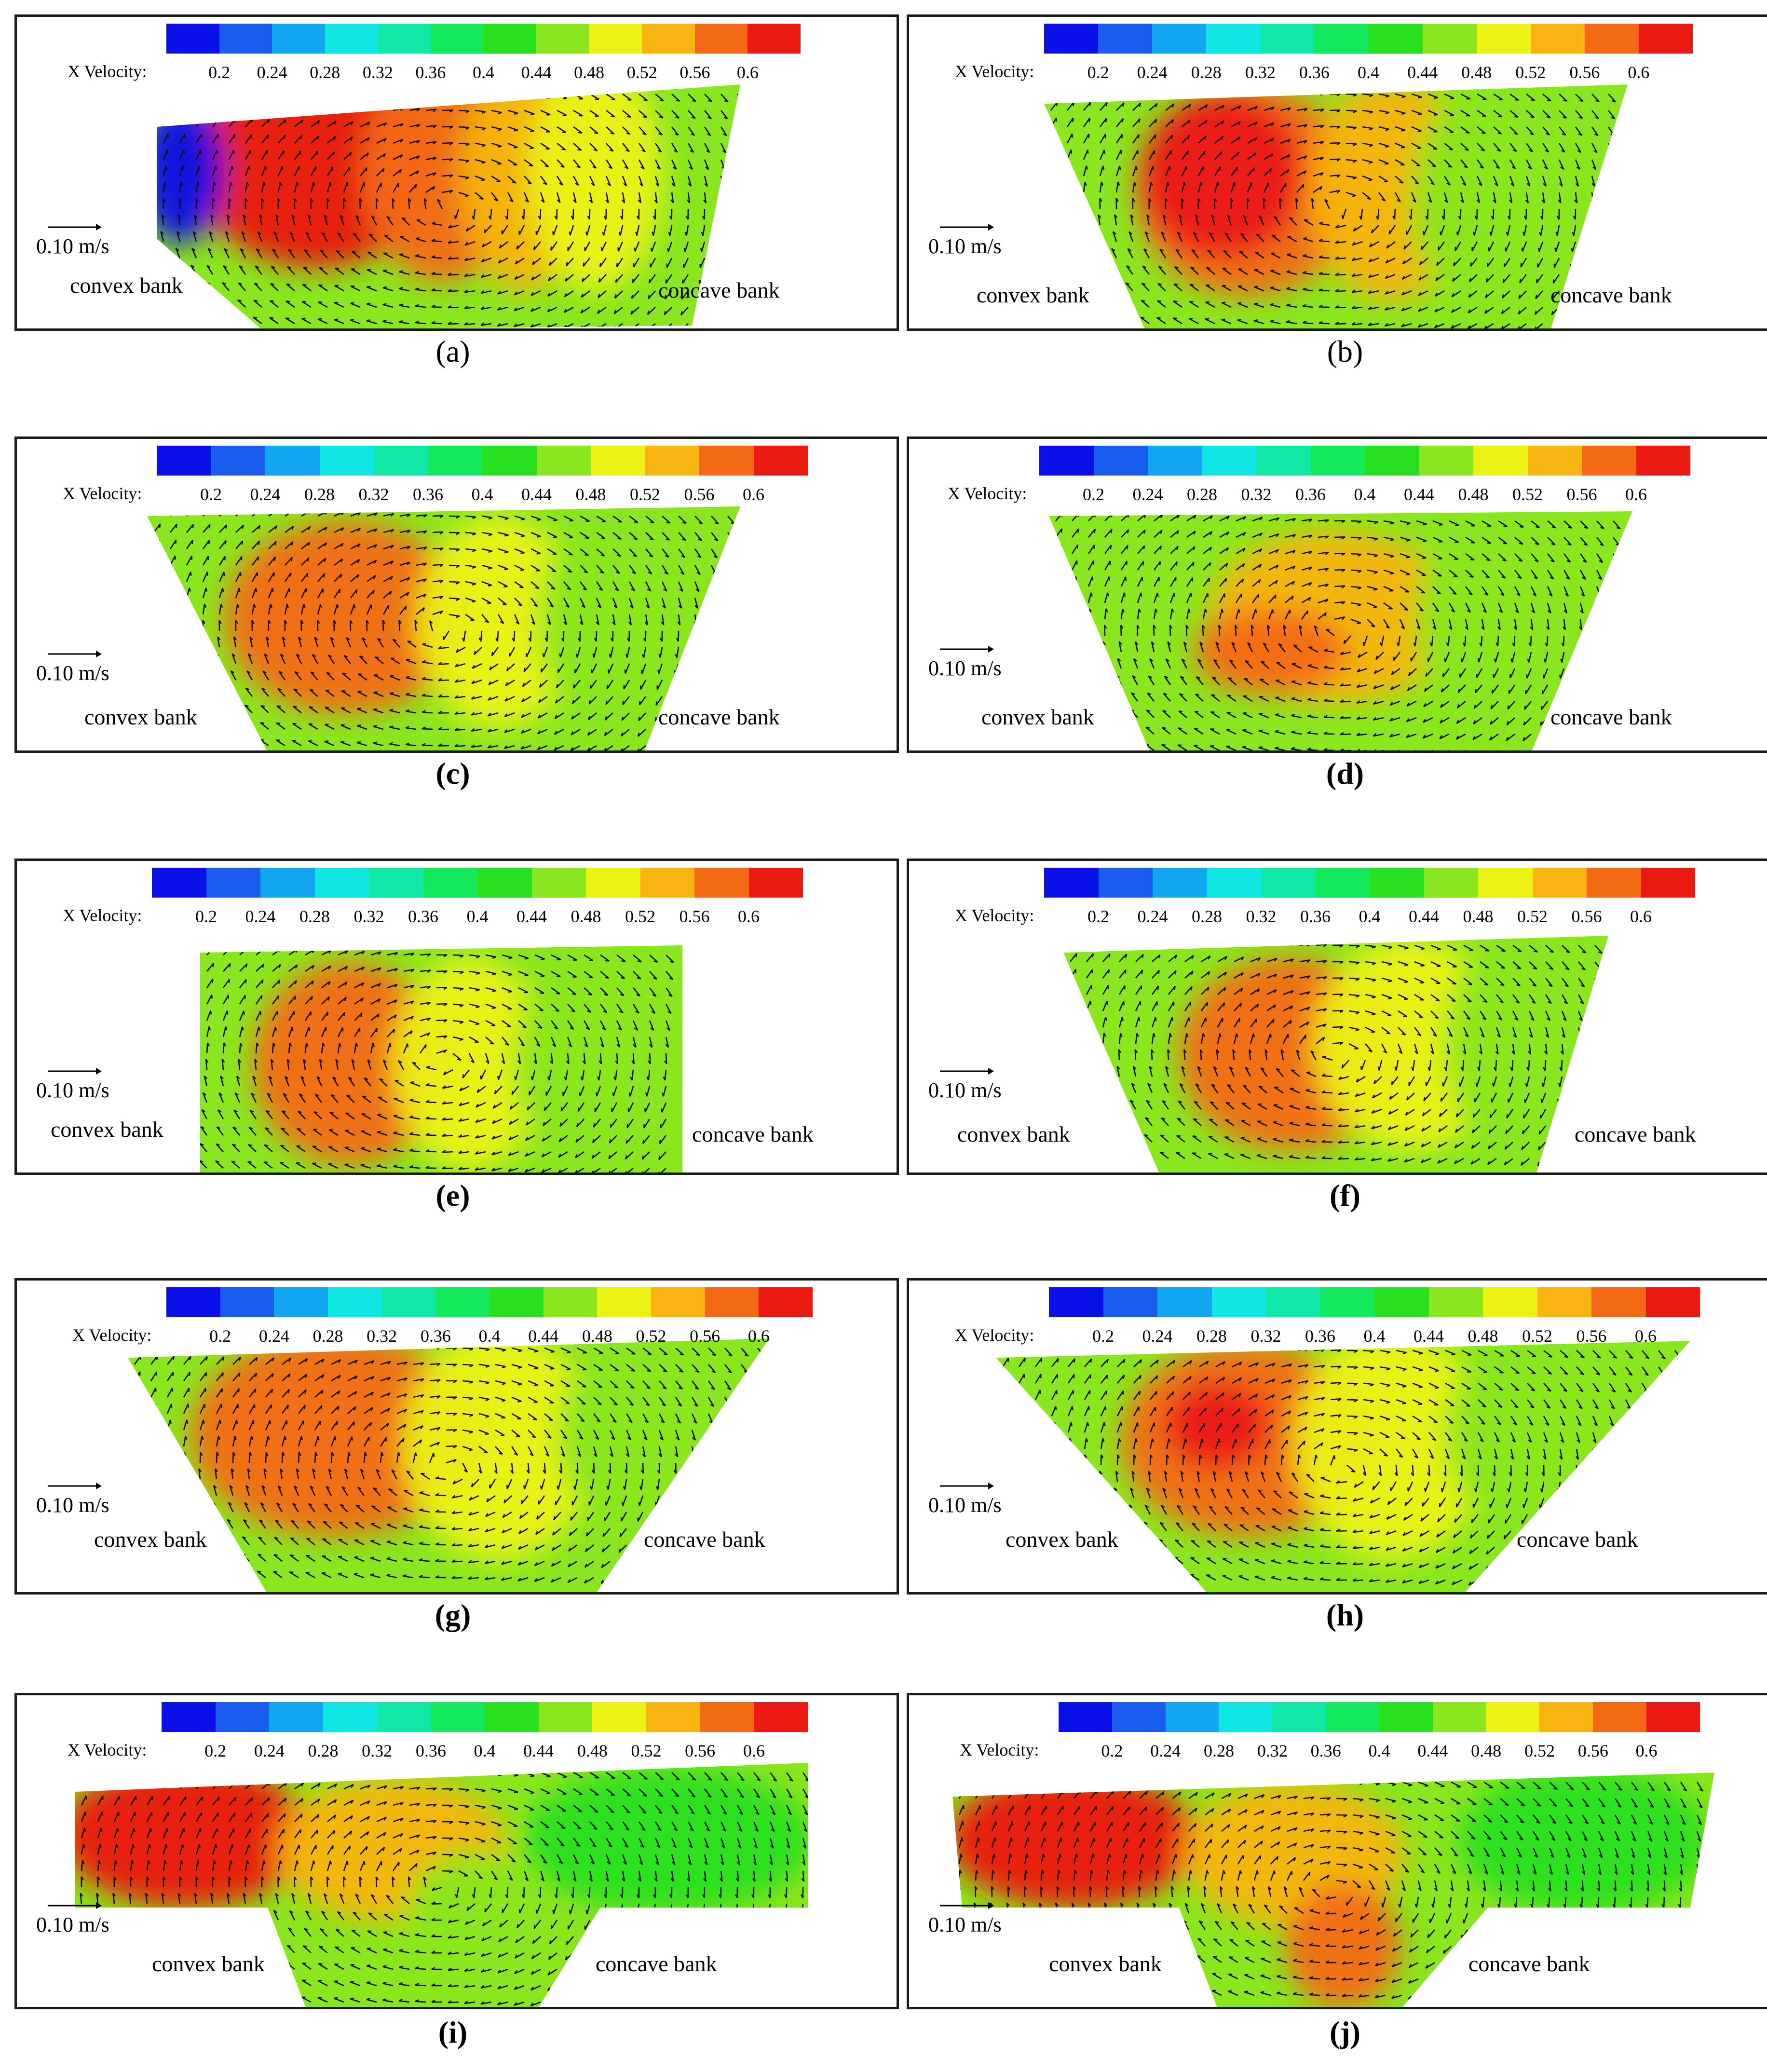 The height and width of the screenshot is (2072, 1767). What do you see at coordinates (1345, 1195) in the screenshot?
I see `panel-caption: (f)` at bounding box center [1345, 1195].